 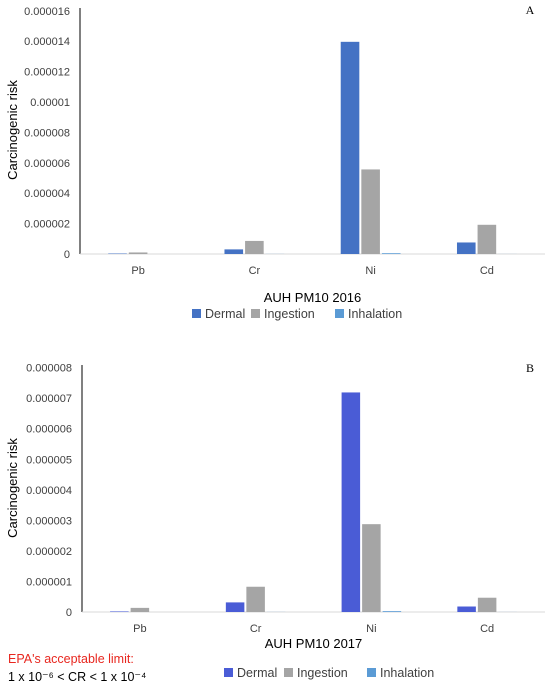 What do you see at coordinates (313, 297) in the screenshot?
I see `x-axis-label: AUH PM10 2016` at bounding box center [313, 297].